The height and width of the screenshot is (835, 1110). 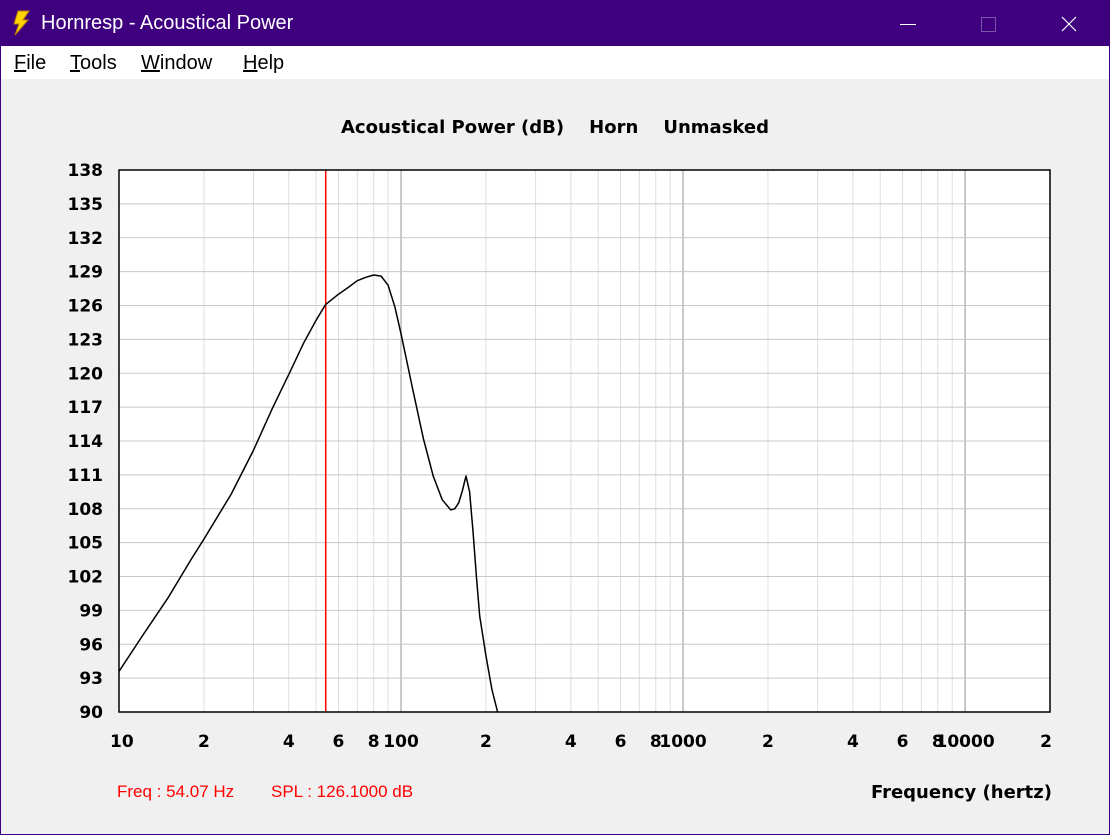 What do you see at coordinates (86, 476) in the screenshot?
I see `y-tick-label: 111` at bounding box center [86, 476].